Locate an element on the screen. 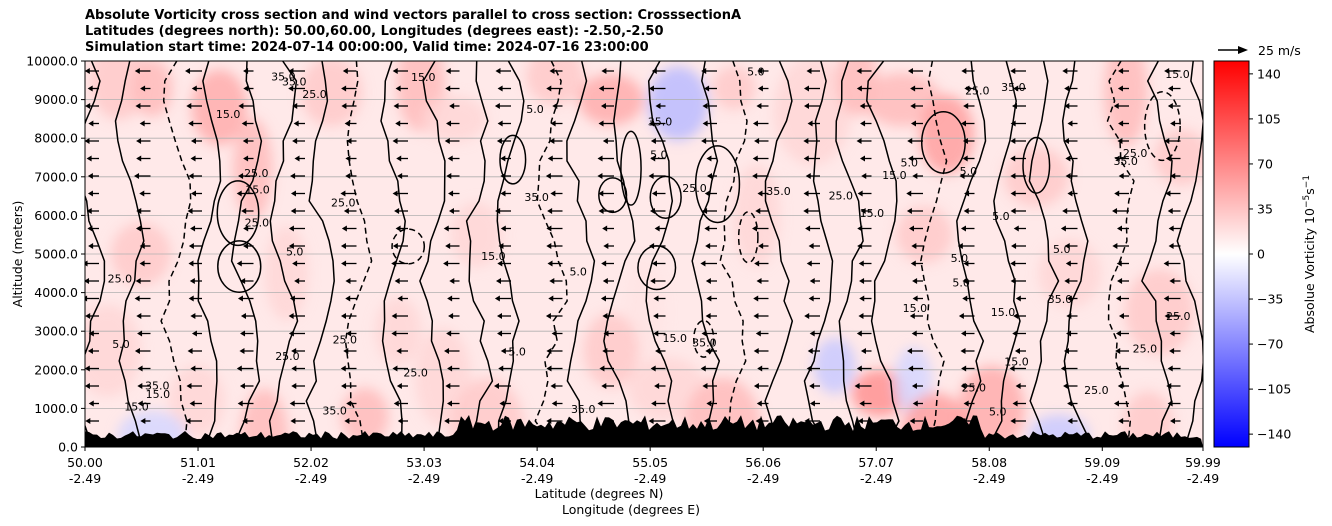 This screenshot has height=526, width=1332. x-tick-label-longitude: -2.49 is located at coordinates (650, 478).